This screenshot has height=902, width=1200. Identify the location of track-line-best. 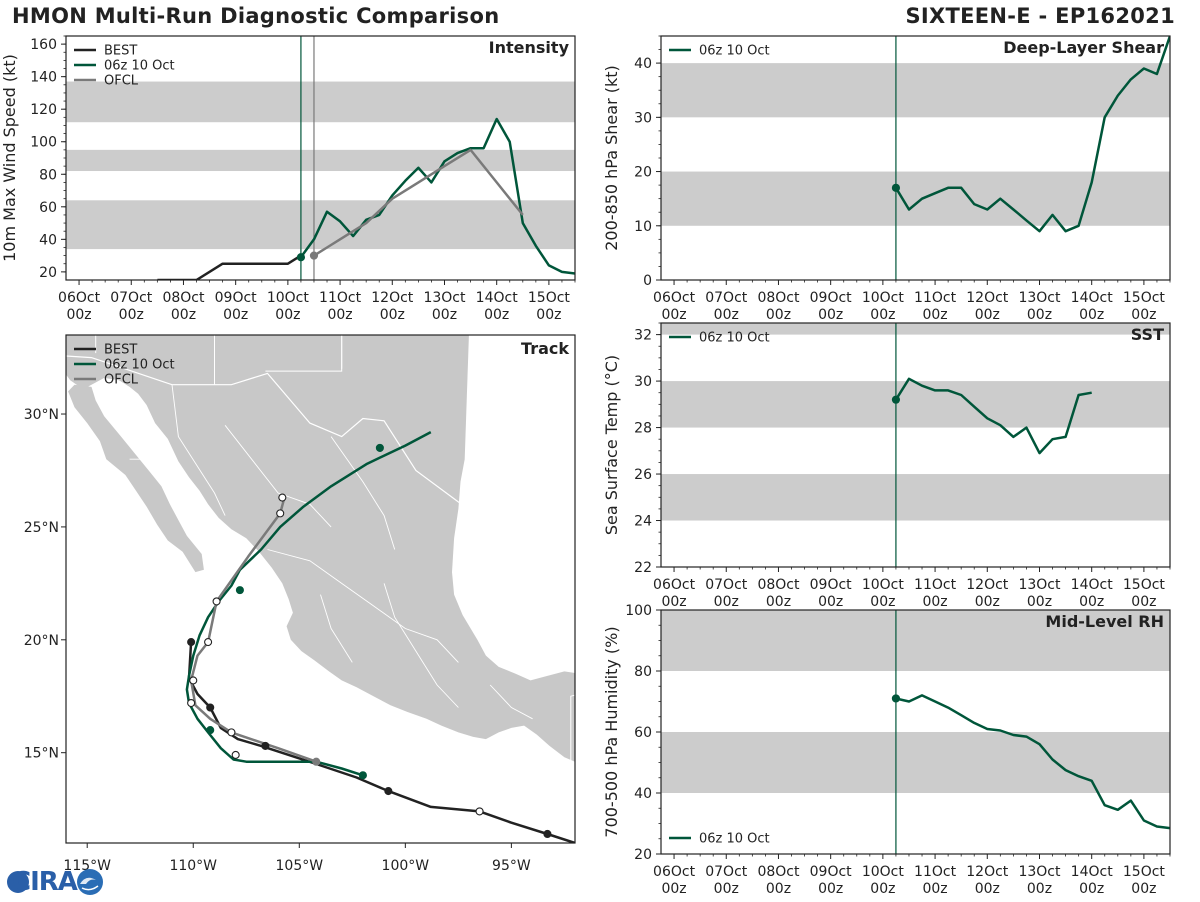
(381, 742).